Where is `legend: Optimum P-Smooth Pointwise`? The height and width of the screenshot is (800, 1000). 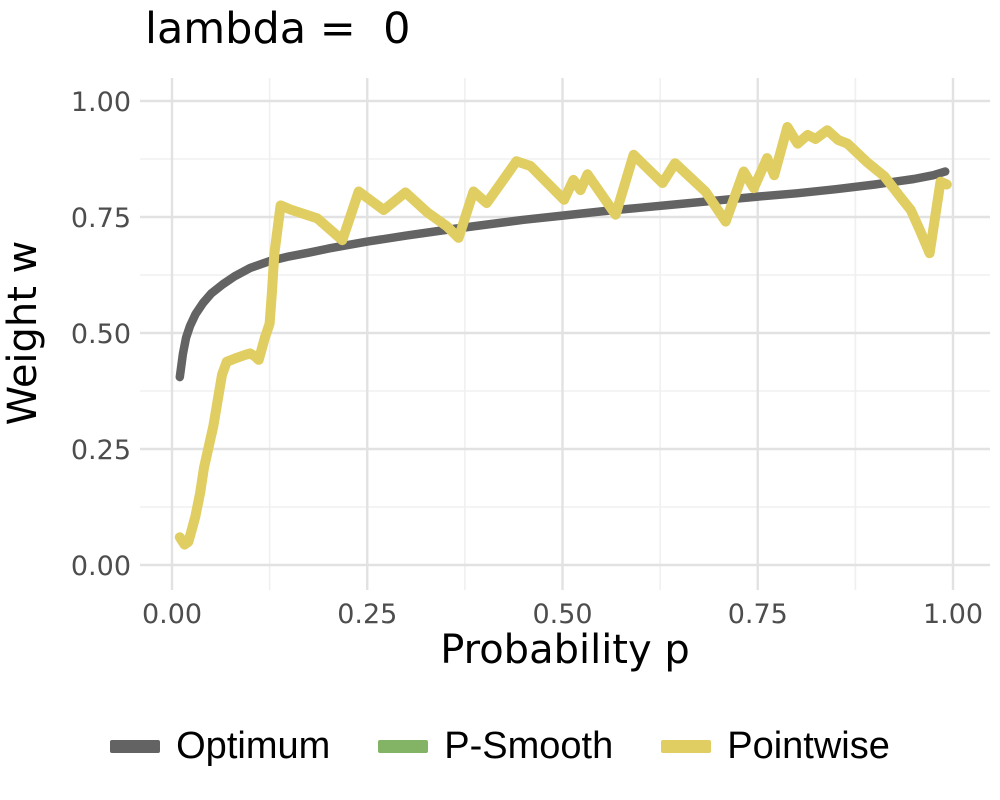
legend: Optimum P-Smooth Pointwise is located at coordinates (500, 746).